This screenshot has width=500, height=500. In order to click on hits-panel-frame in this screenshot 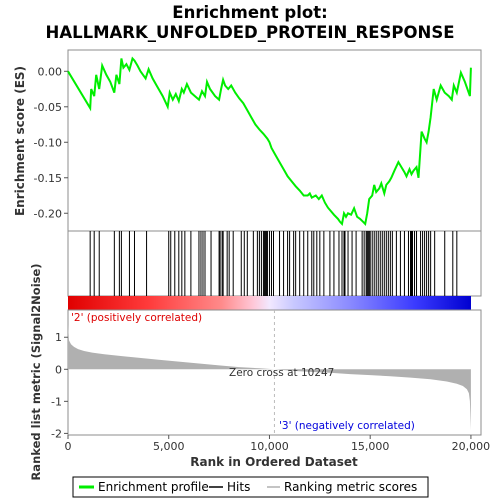, I will do `click(274, 263)`.